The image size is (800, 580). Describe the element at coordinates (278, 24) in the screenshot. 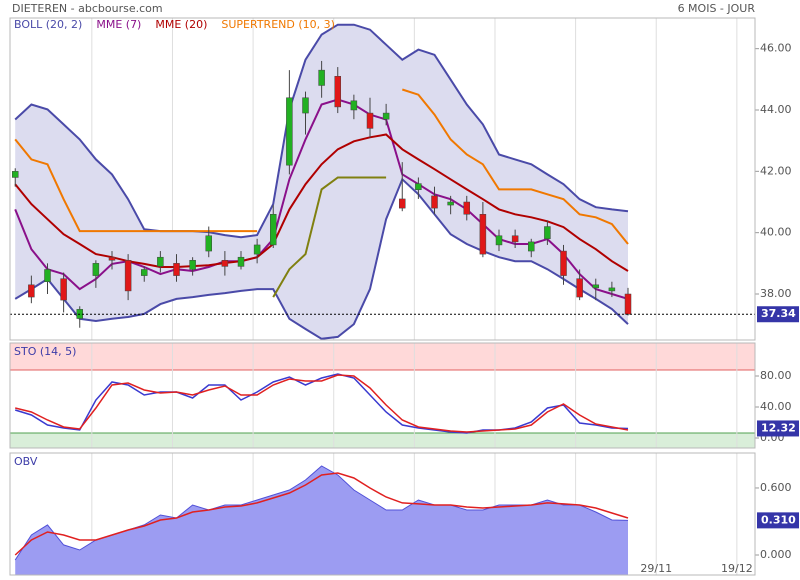

I see `legend-entry: SUPERTREND (10, 3)` at that location.